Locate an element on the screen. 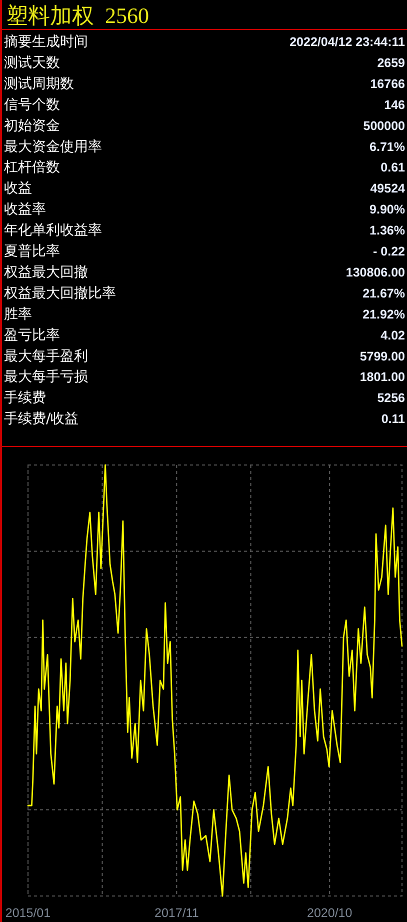 This screenshot has height=922, width=407. category-label: 手续费 is located at coordinates (25, 398).